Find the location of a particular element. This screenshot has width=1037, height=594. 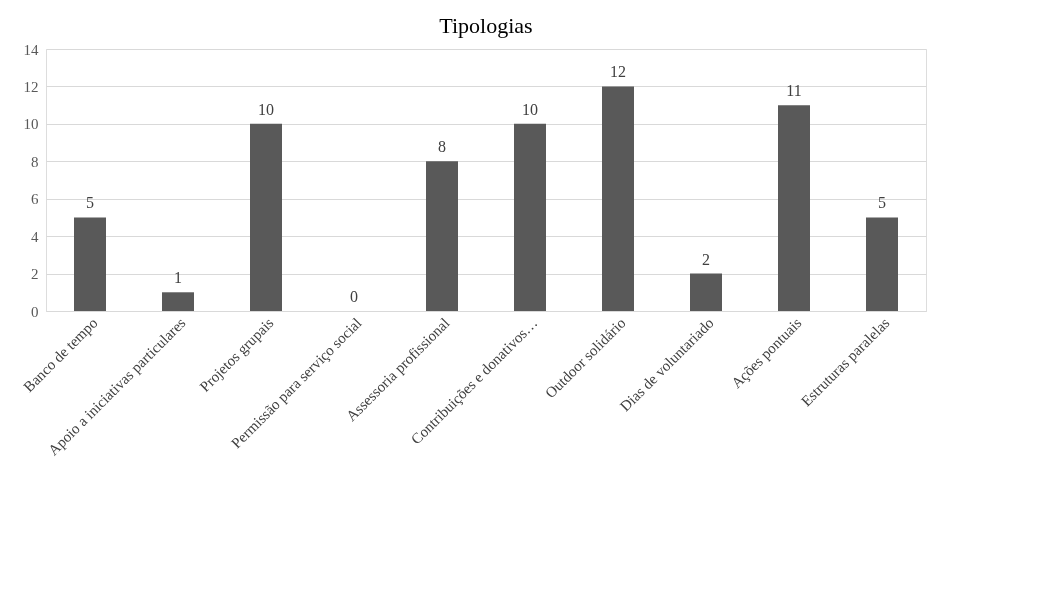

data-label: 12 is located at coordinates (618, 72).